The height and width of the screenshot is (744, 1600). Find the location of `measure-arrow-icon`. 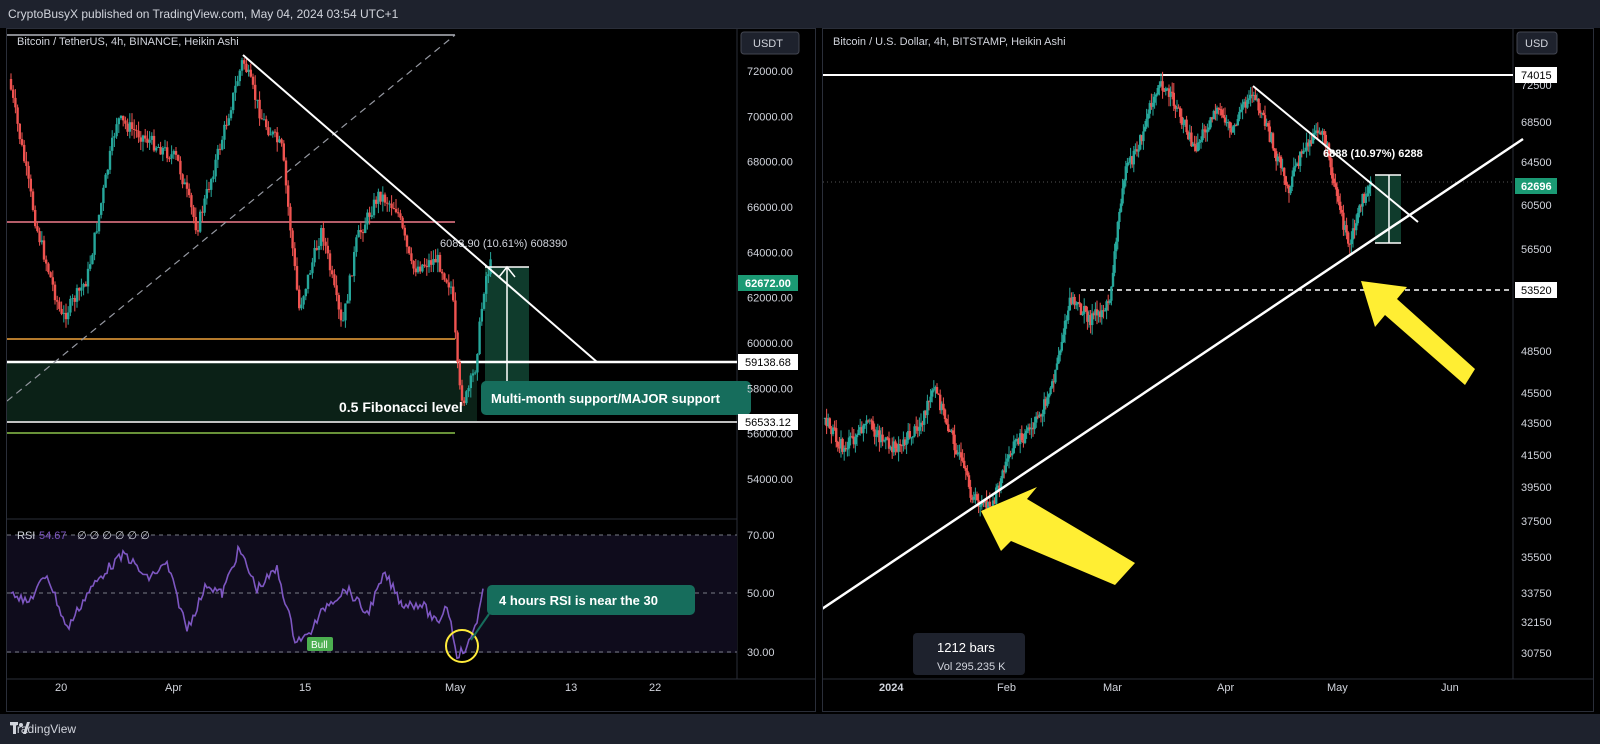

measure-arrow-icon is located at coordinates (507, 271).